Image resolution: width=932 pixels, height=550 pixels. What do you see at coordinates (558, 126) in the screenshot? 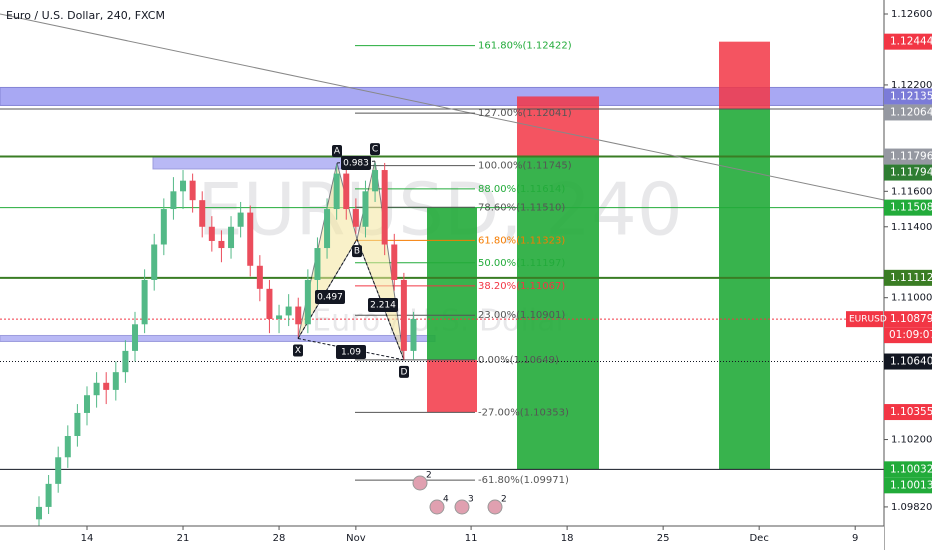
I see `stop-zone` at bounding box center [558, 126].